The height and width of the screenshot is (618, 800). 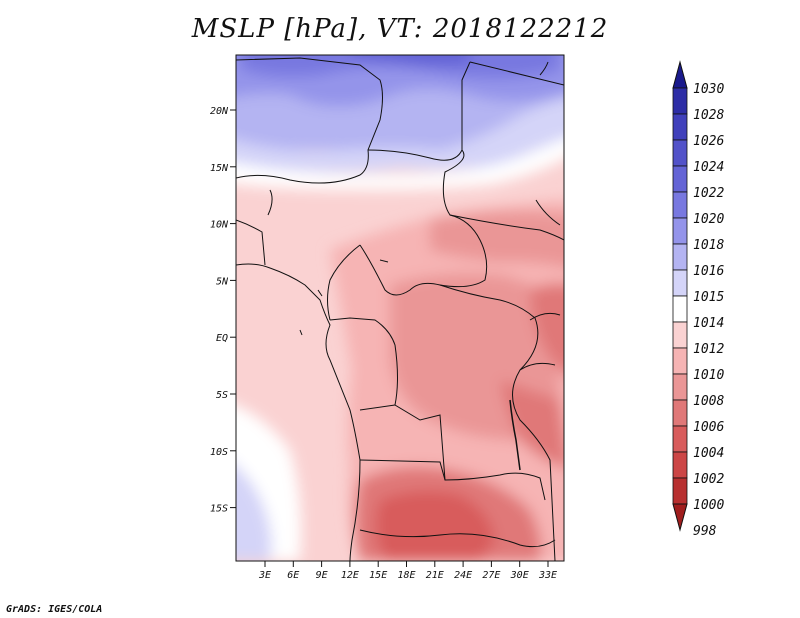 I want to click on lon-tick-label: 3E, so click(x=264, y=575).